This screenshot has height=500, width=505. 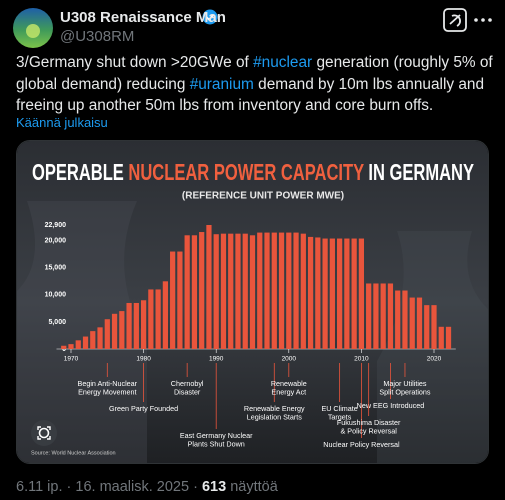 What do you see at coordinates (33, 31) in the screenshot?
I see `avatar-art` at bounding box center [33, 31].